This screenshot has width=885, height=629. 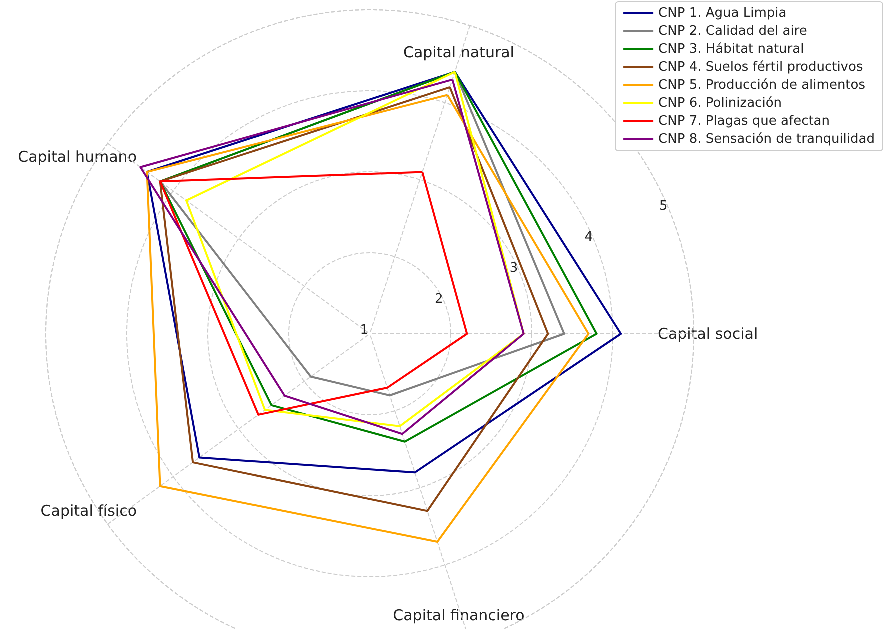 What do you see at coordinates (514, 268) in the screenshot?
I see `y-tick-label: 3` at bounding box center [514, 268].